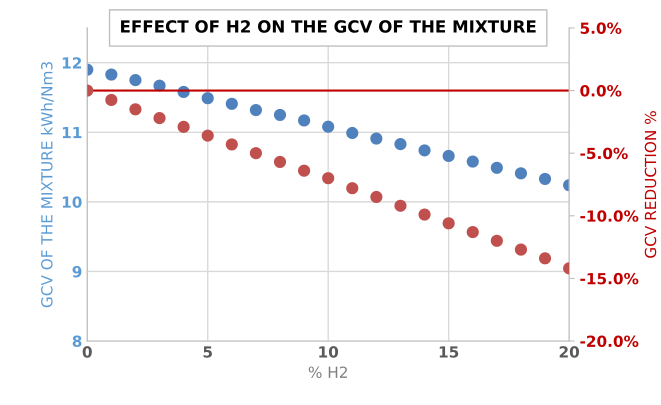 Image resolution: width=661 pixels, height=405 pixels. I want to click on y2-tick-label: -20.0%, so click(609, 341).